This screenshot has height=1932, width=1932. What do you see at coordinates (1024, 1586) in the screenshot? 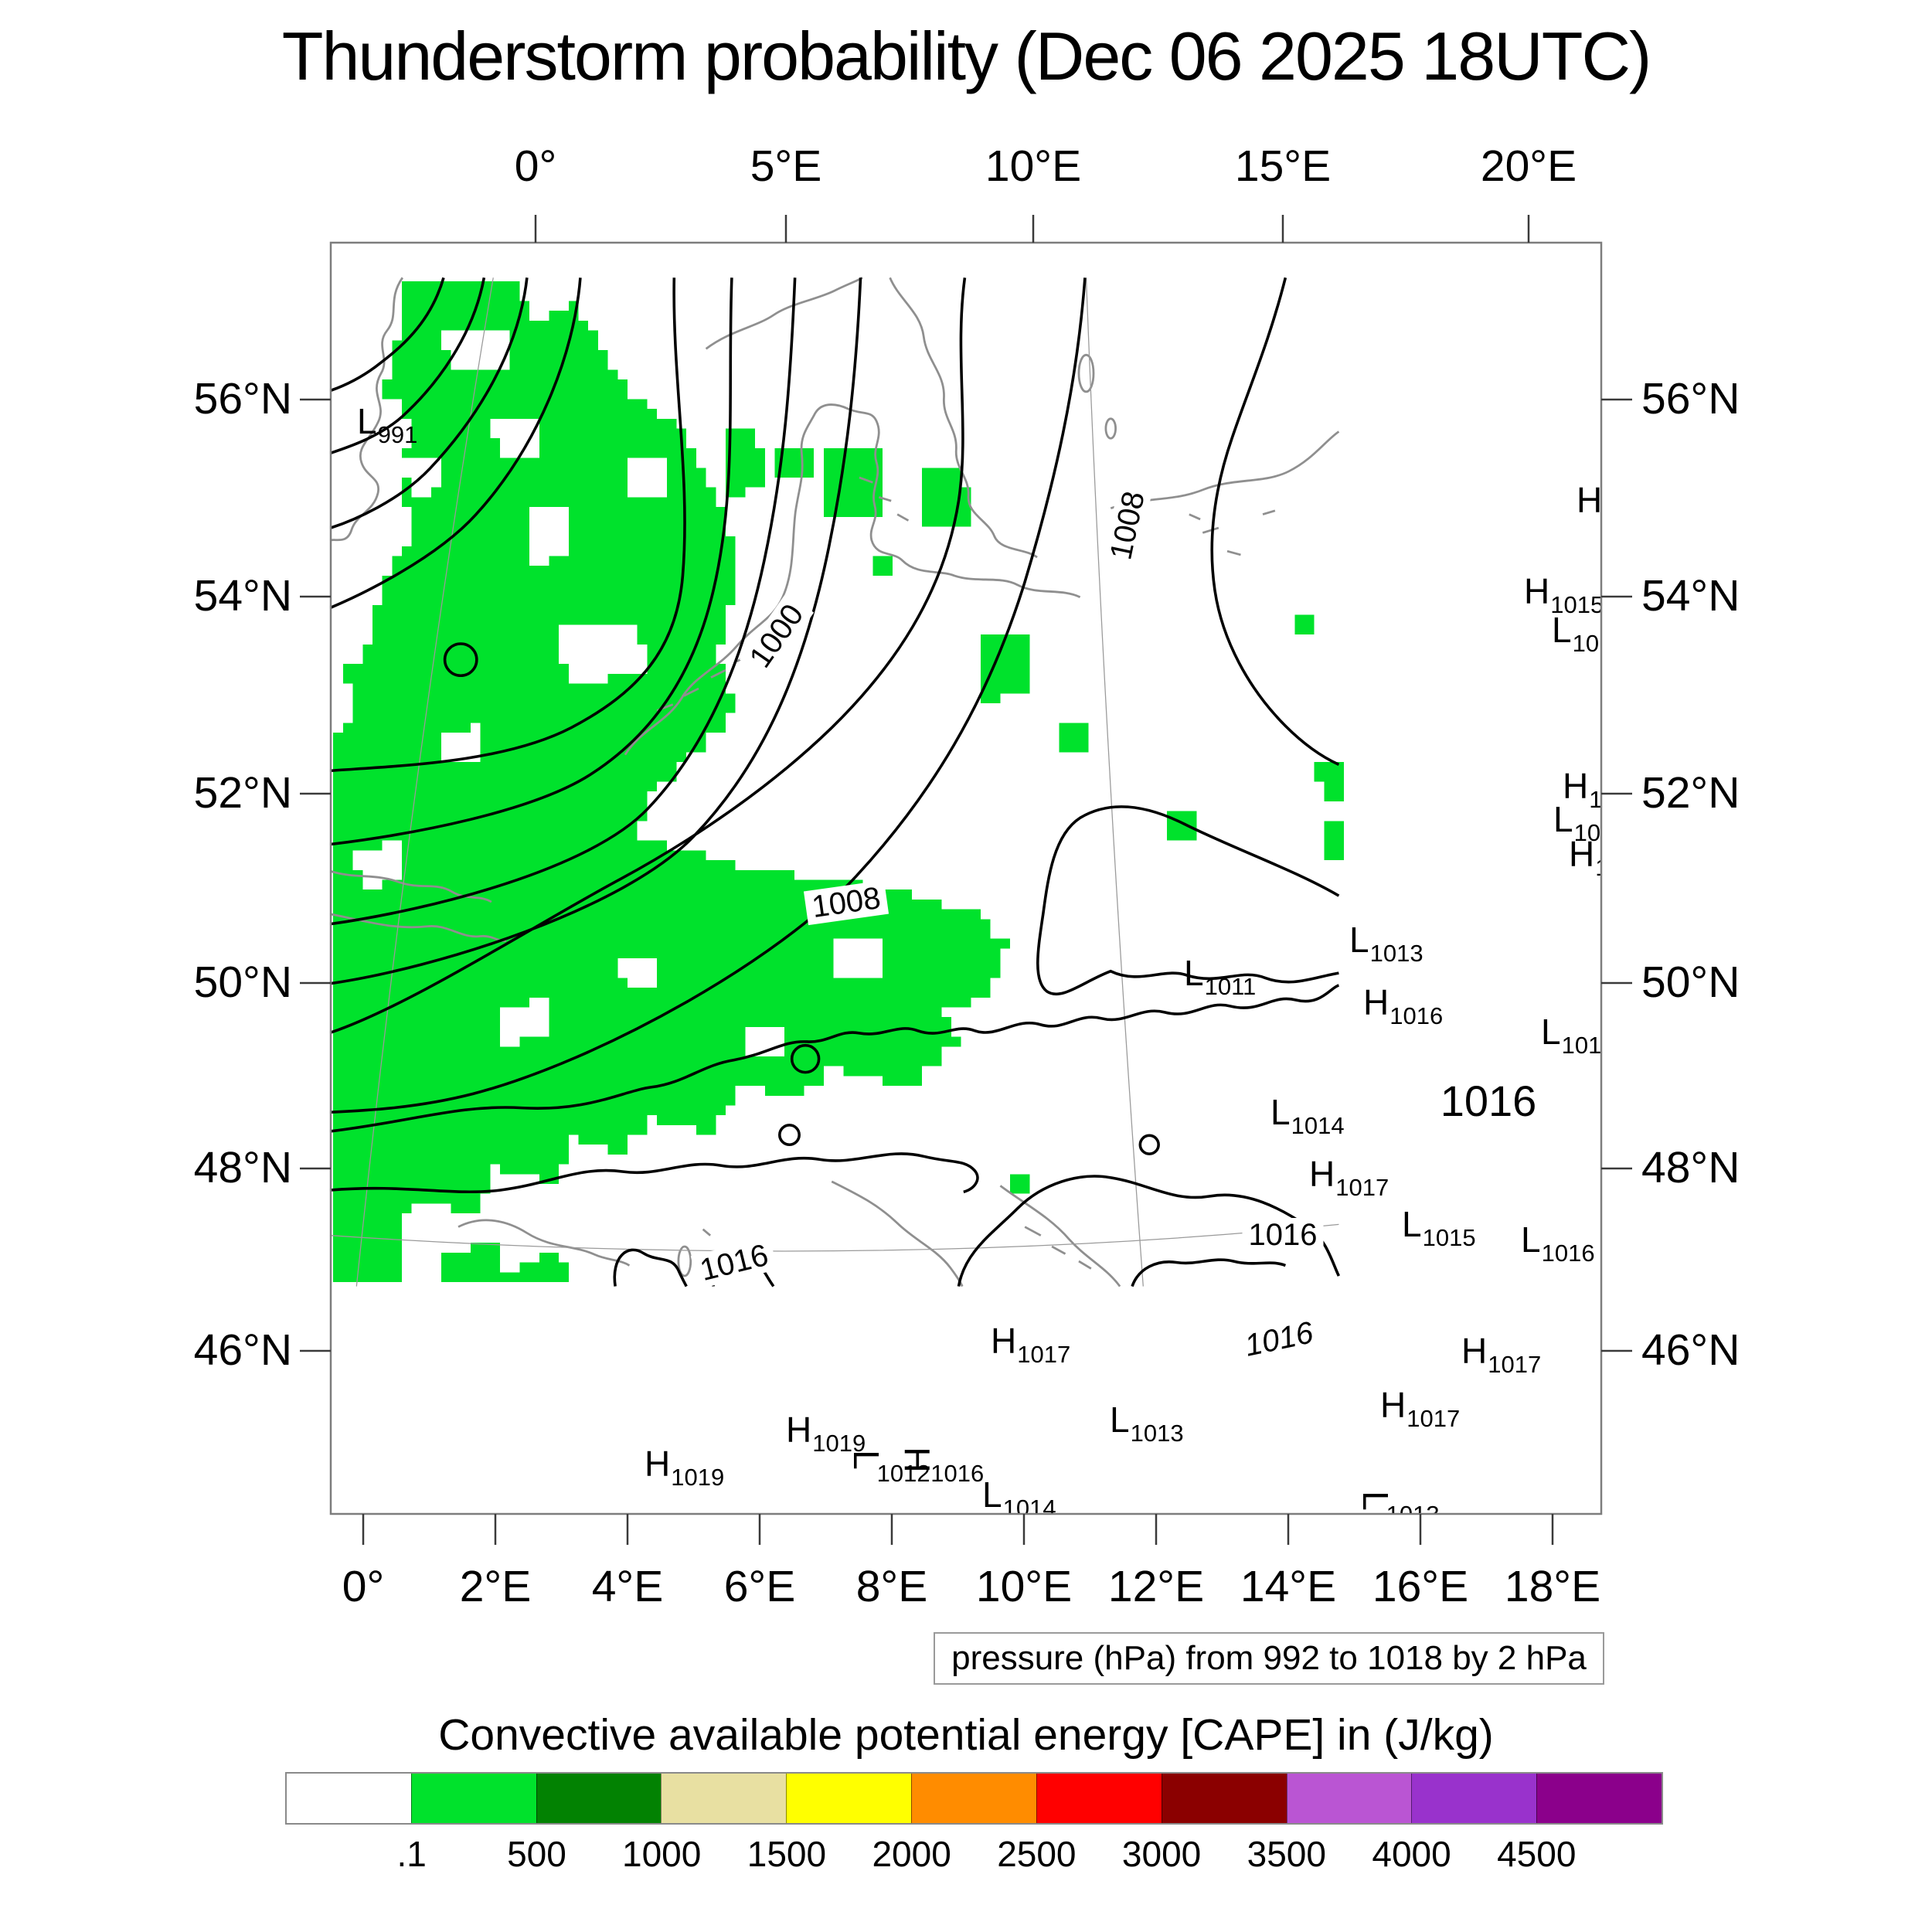
I see `bottom-axis-label: 10°E` at bounding box center [1024, 1586].